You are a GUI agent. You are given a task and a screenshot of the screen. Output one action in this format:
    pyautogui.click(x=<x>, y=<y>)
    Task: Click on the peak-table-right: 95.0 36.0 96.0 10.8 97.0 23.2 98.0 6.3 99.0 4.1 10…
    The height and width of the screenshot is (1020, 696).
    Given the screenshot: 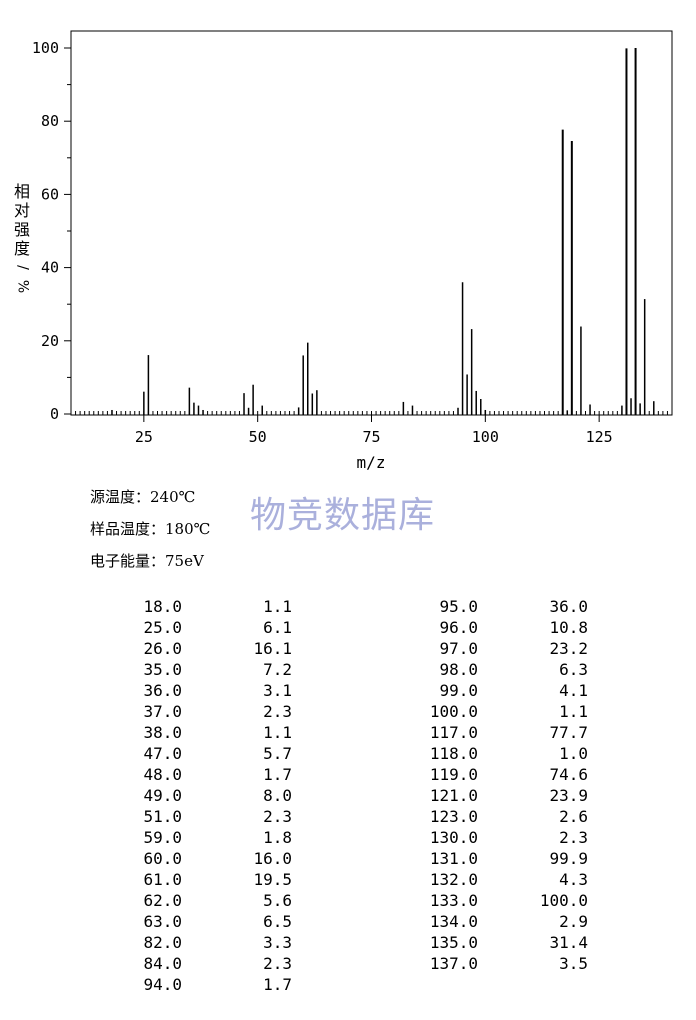 What is the action you would take?
    pyautogui.click(x=488, y=785)
    